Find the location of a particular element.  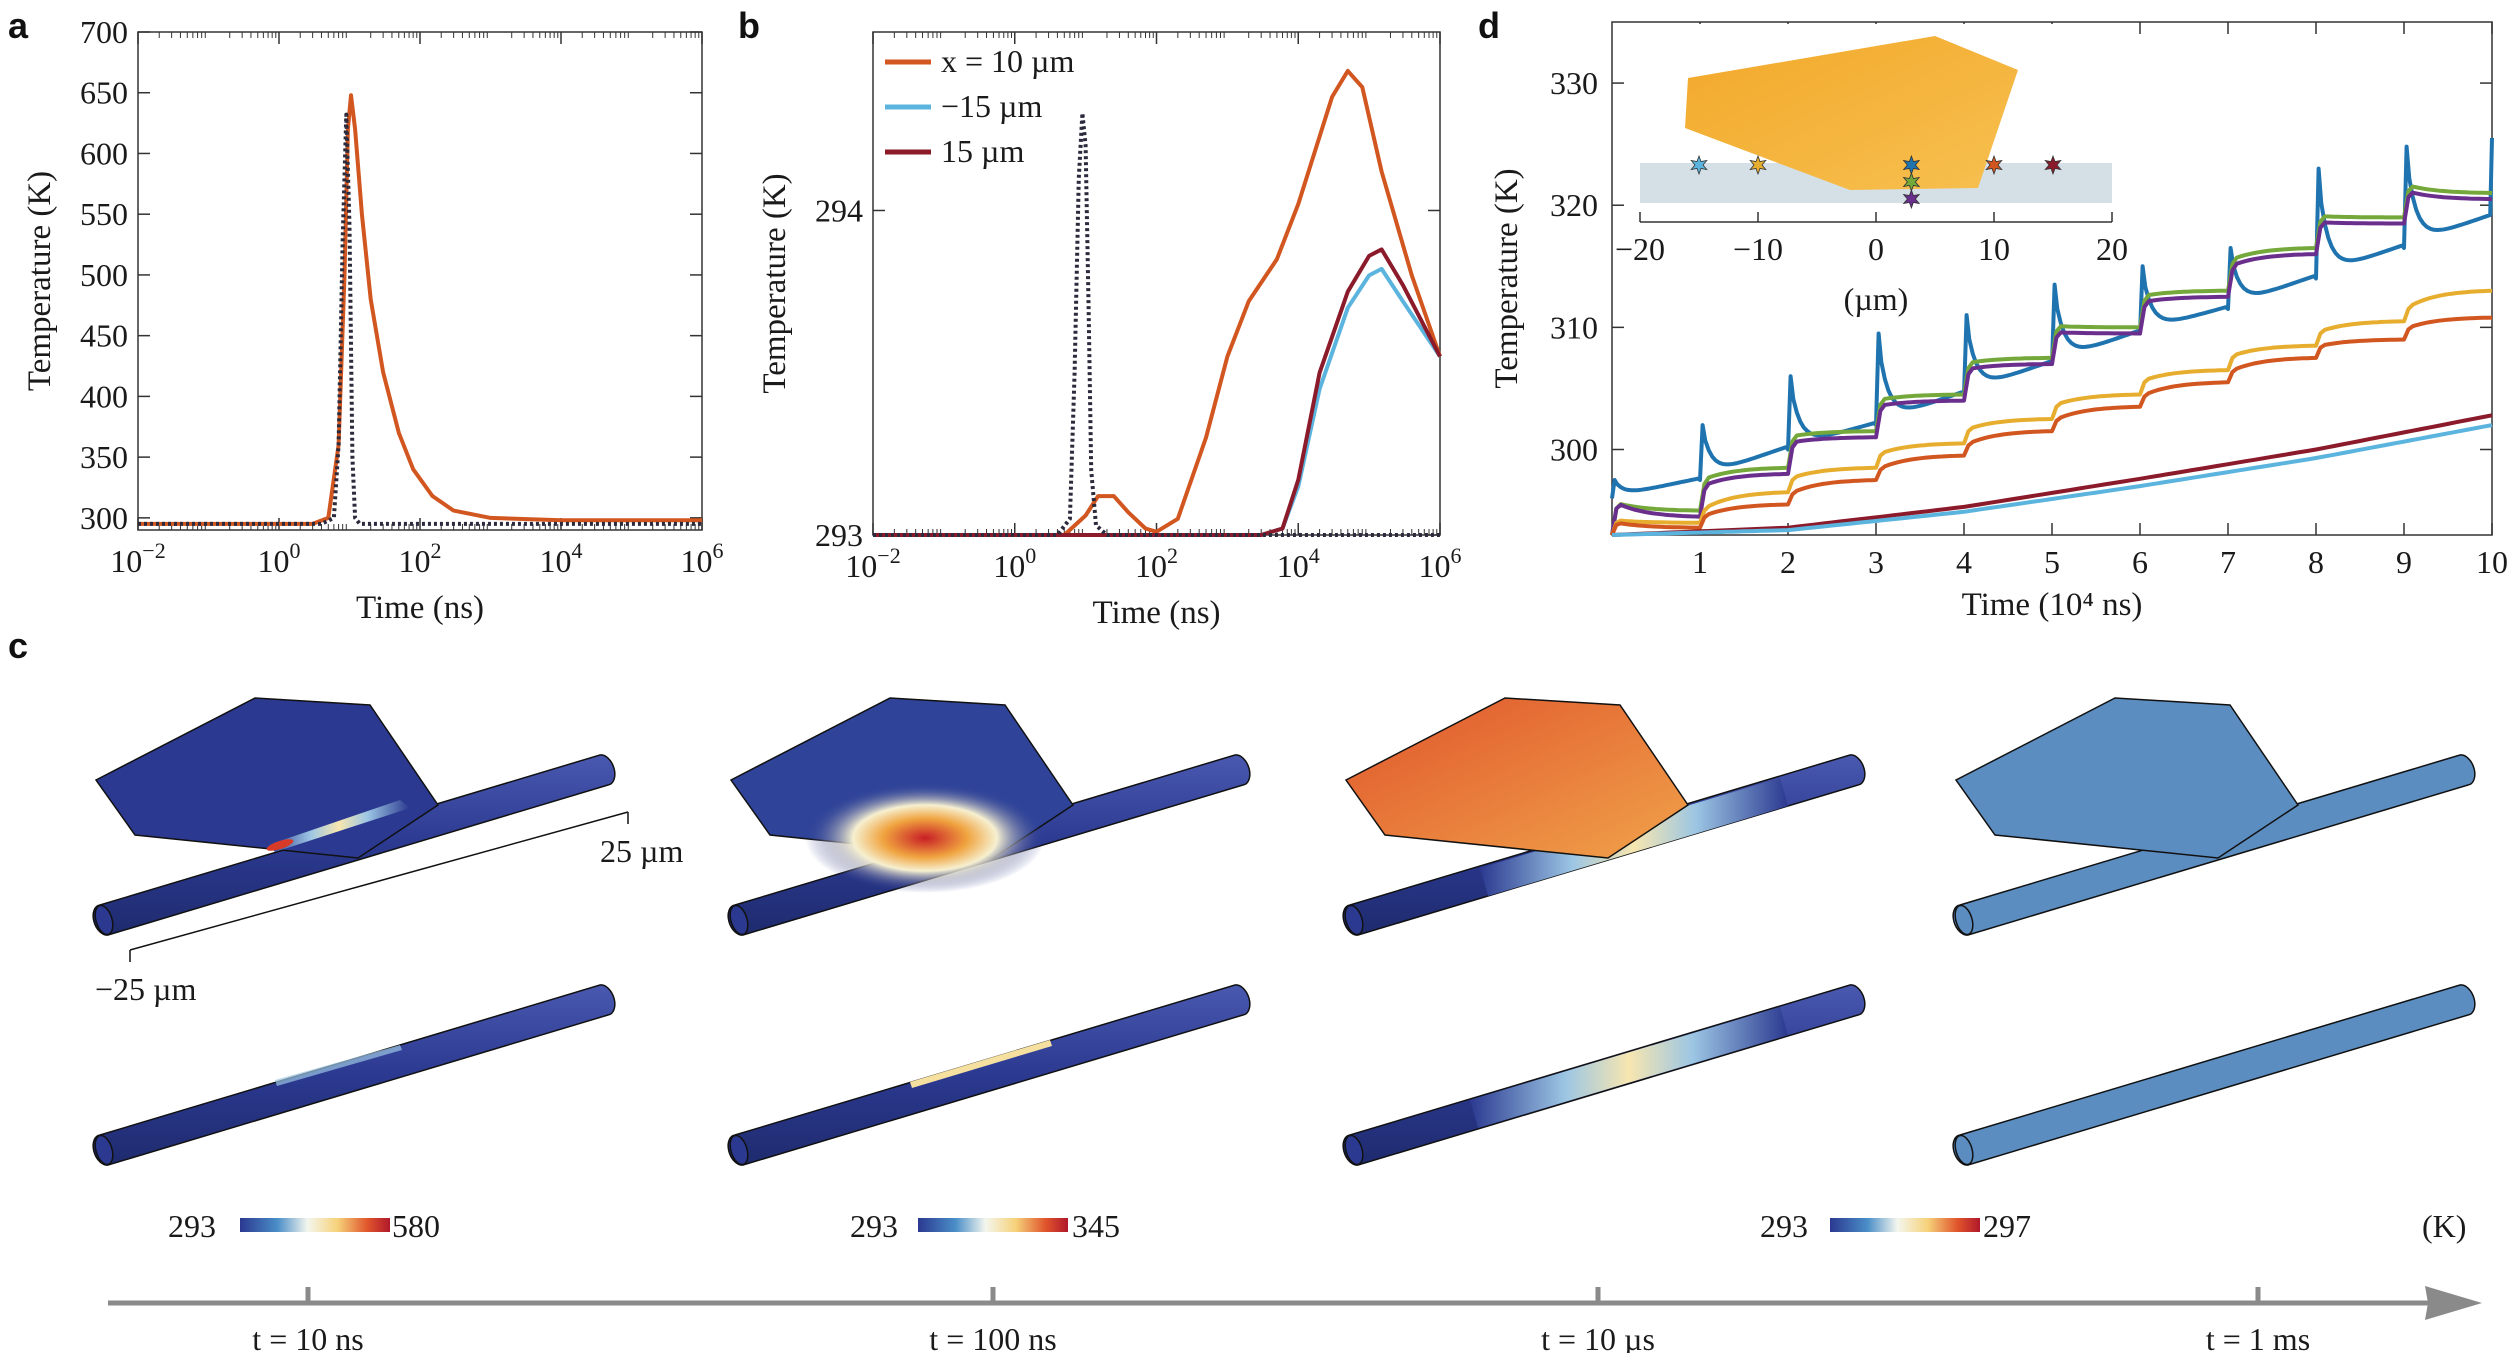

y-tick-label: 550 is located at coordinates (104, 214).